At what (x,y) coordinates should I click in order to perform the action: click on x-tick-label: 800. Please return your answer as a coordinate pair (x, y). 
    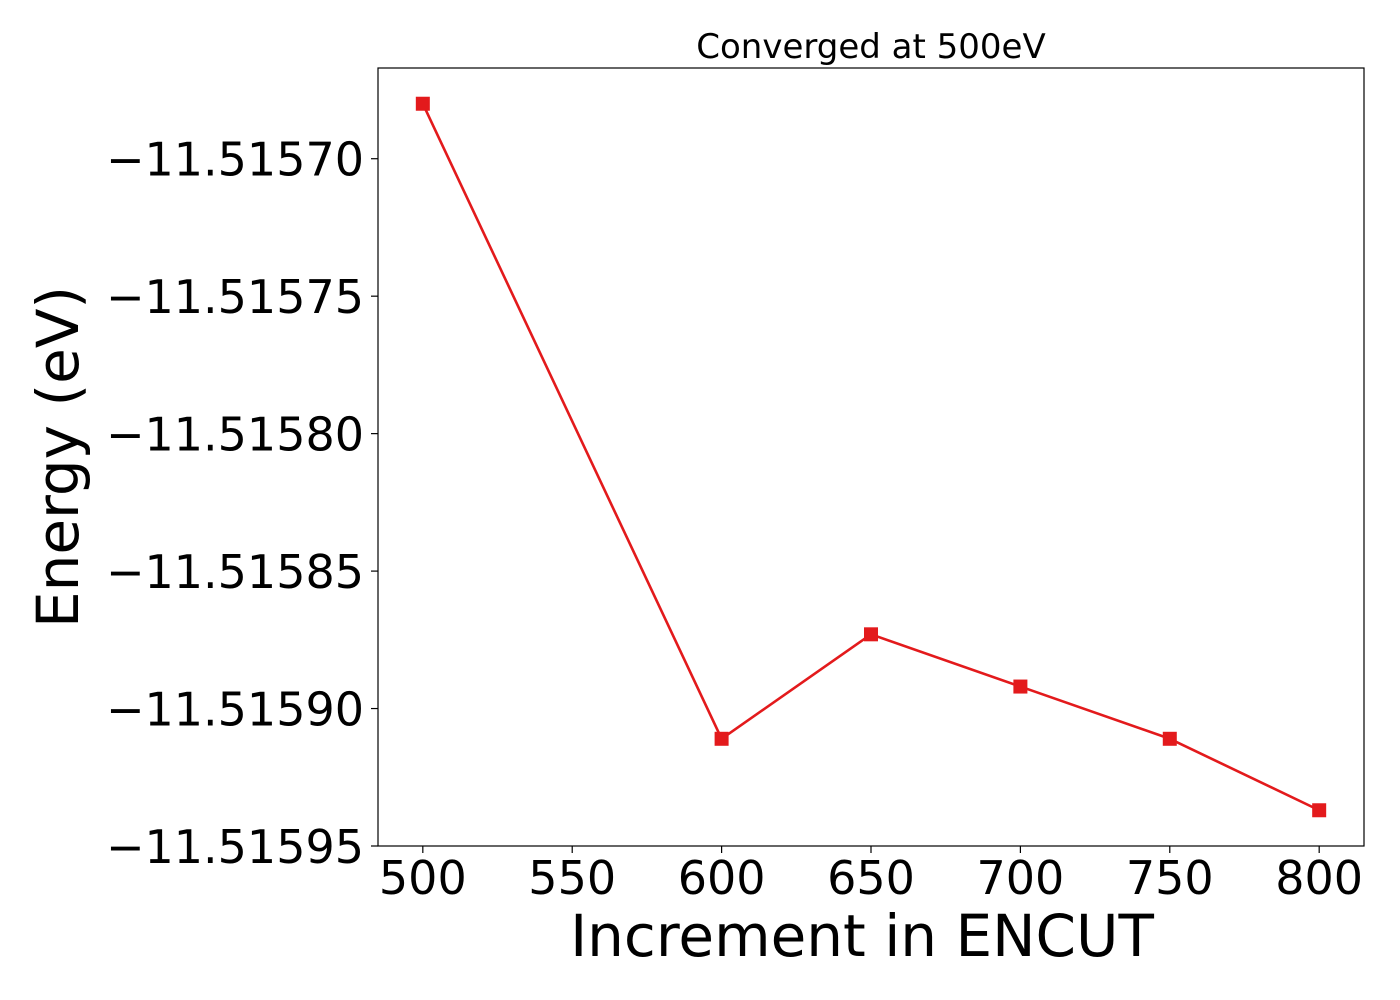
    Looking at the image, I should click on (1319, 878).